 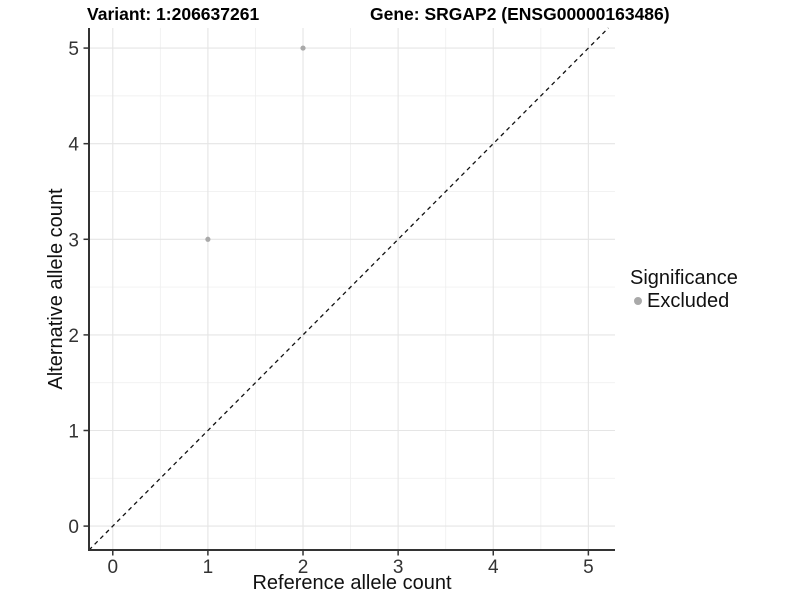 I want to click on x-tick-label: 0, so click(x=112, y=567).